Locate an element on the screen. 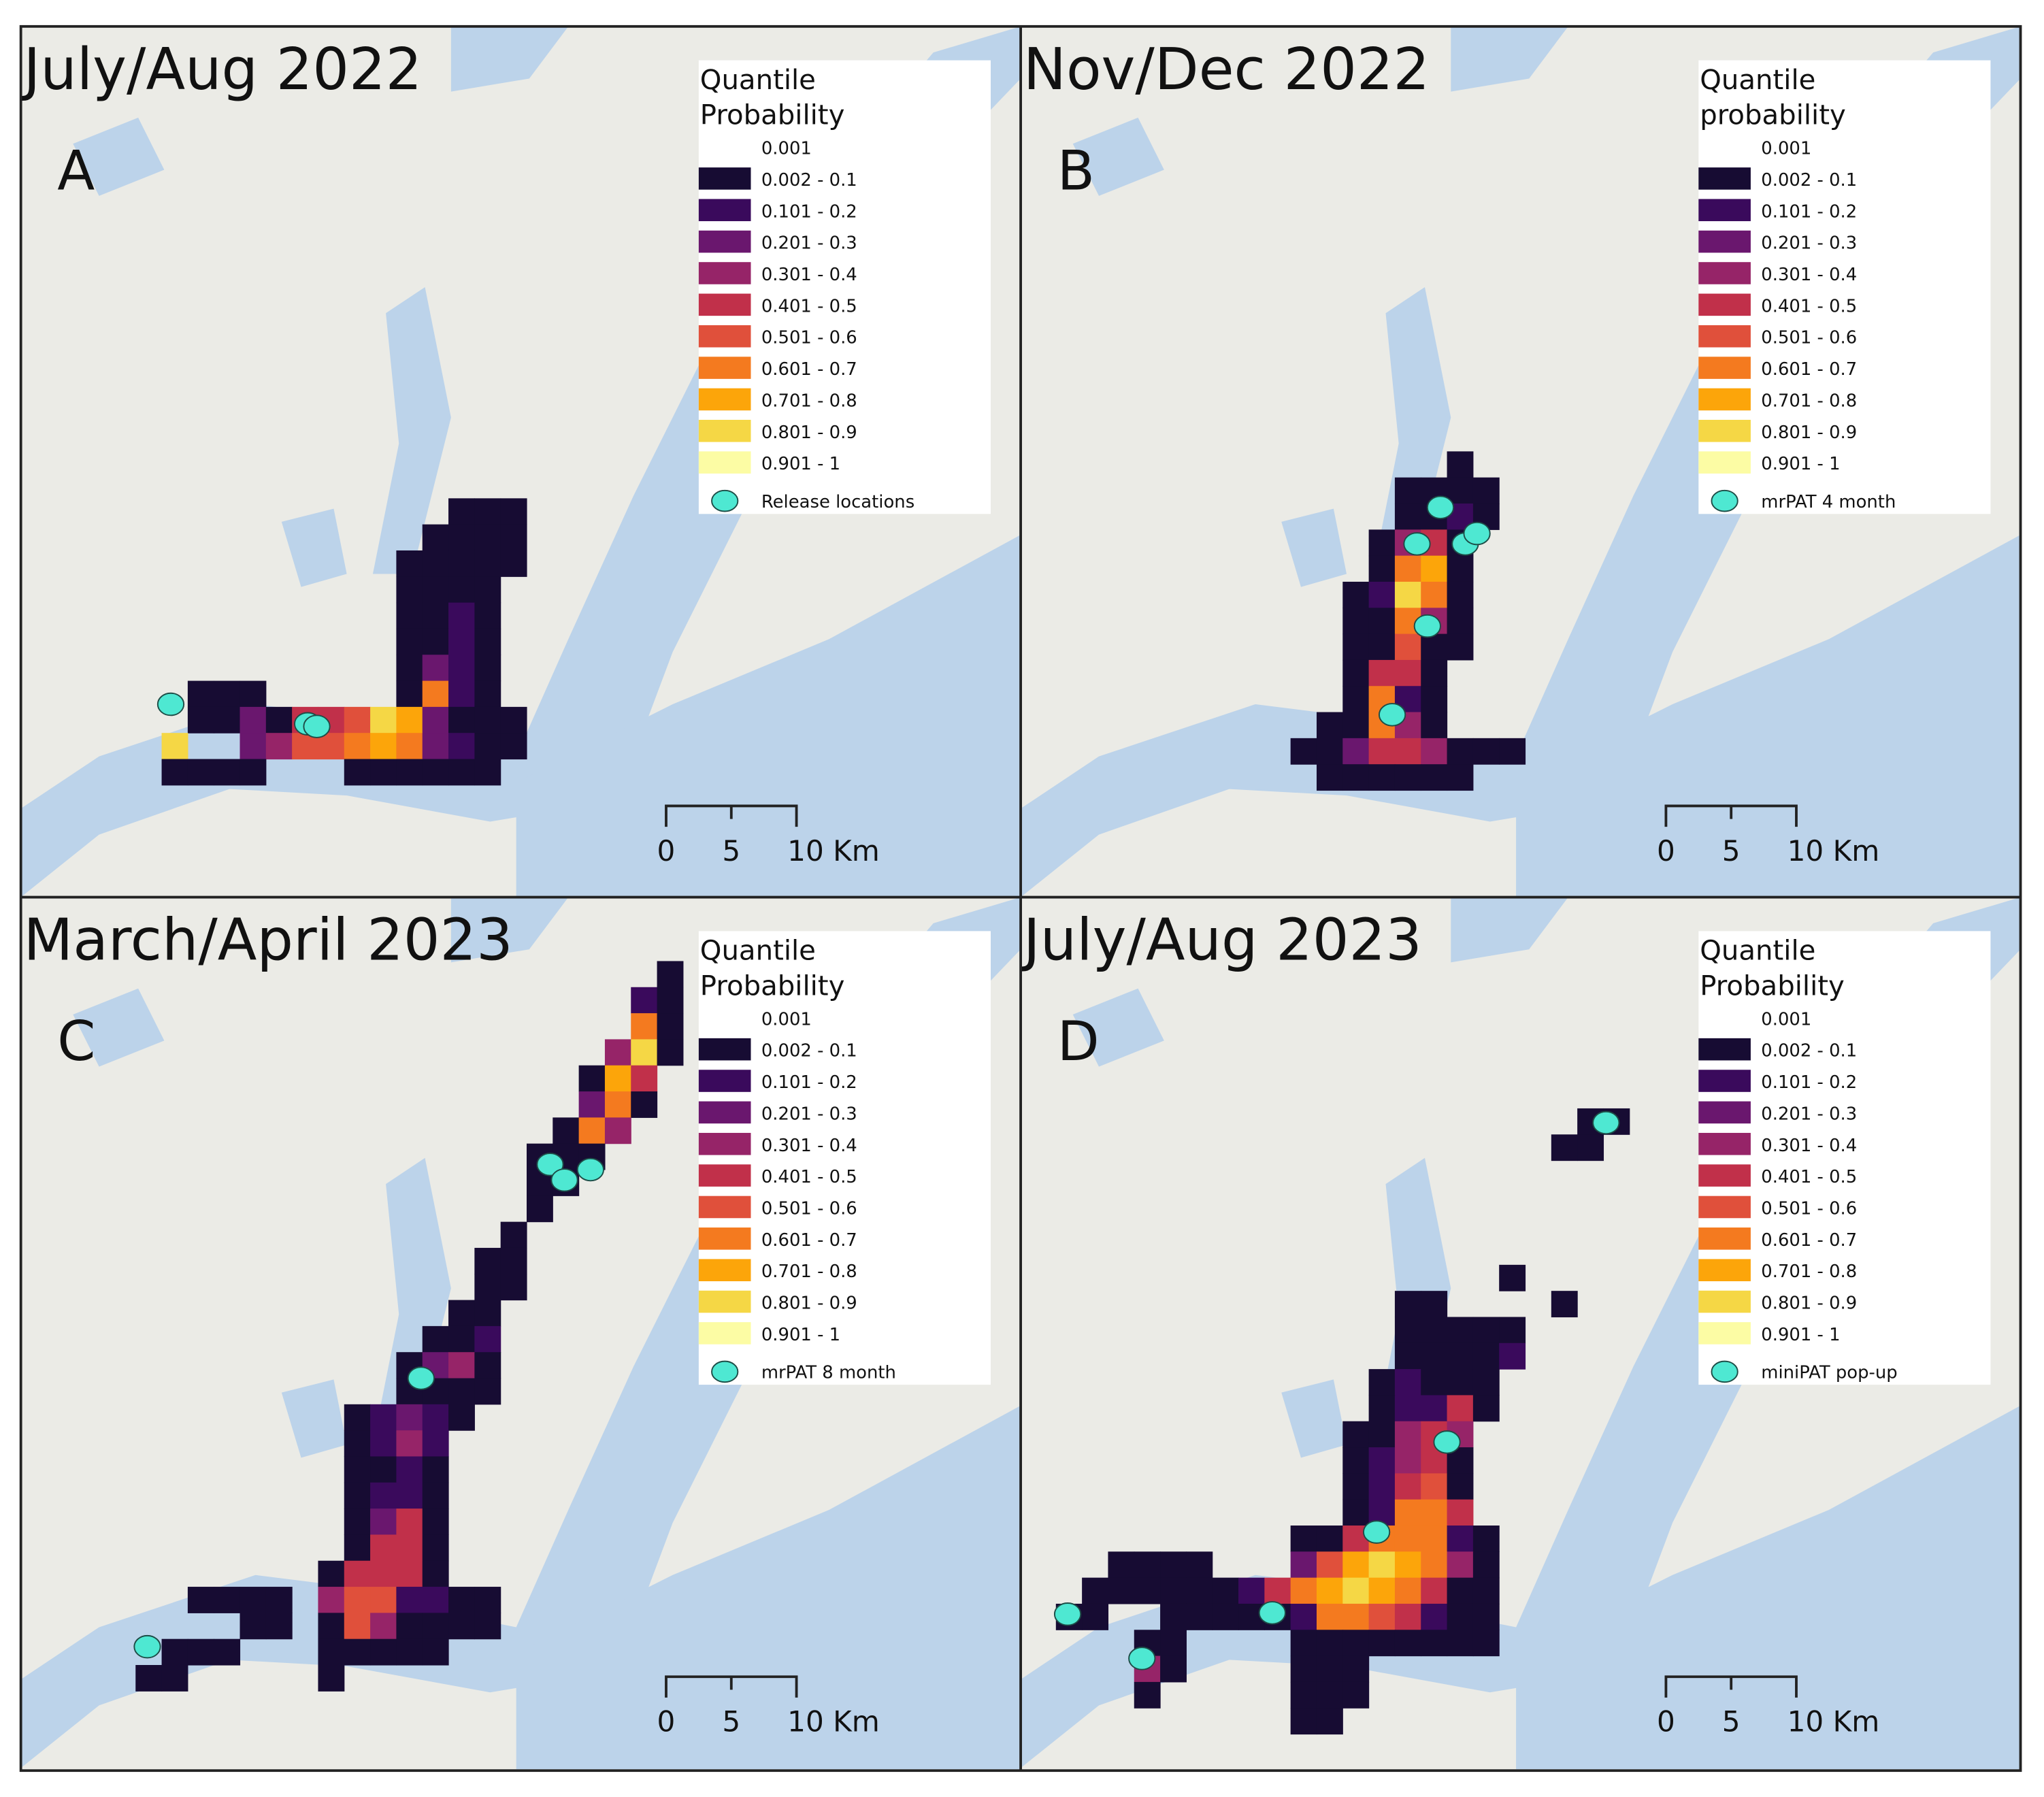  legend-label: 0.501 - 0.6 is located at coordinates (1809, 338).